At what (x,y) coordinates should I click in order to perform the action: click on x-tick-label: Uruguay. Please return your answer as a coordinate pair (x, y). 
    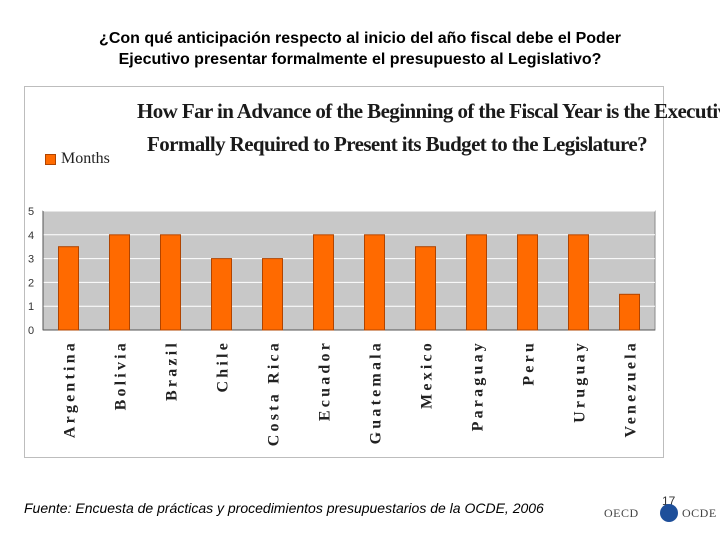
    Looking at the image, I should click on (580, 381).